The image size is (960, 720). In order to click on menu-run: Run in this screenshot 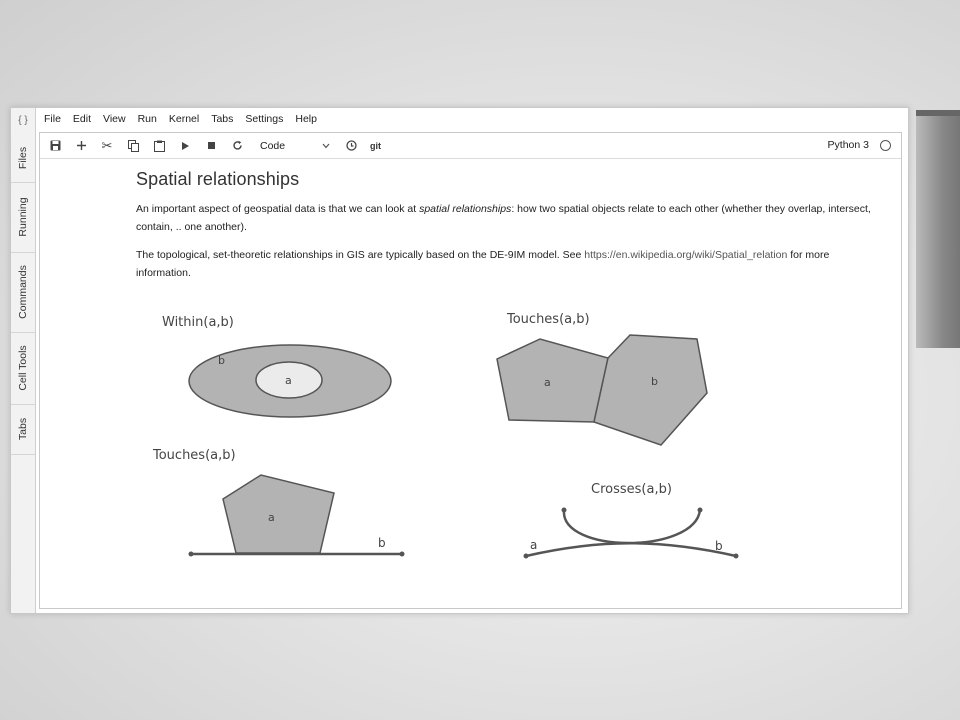, I will do `click(147, 119)`.